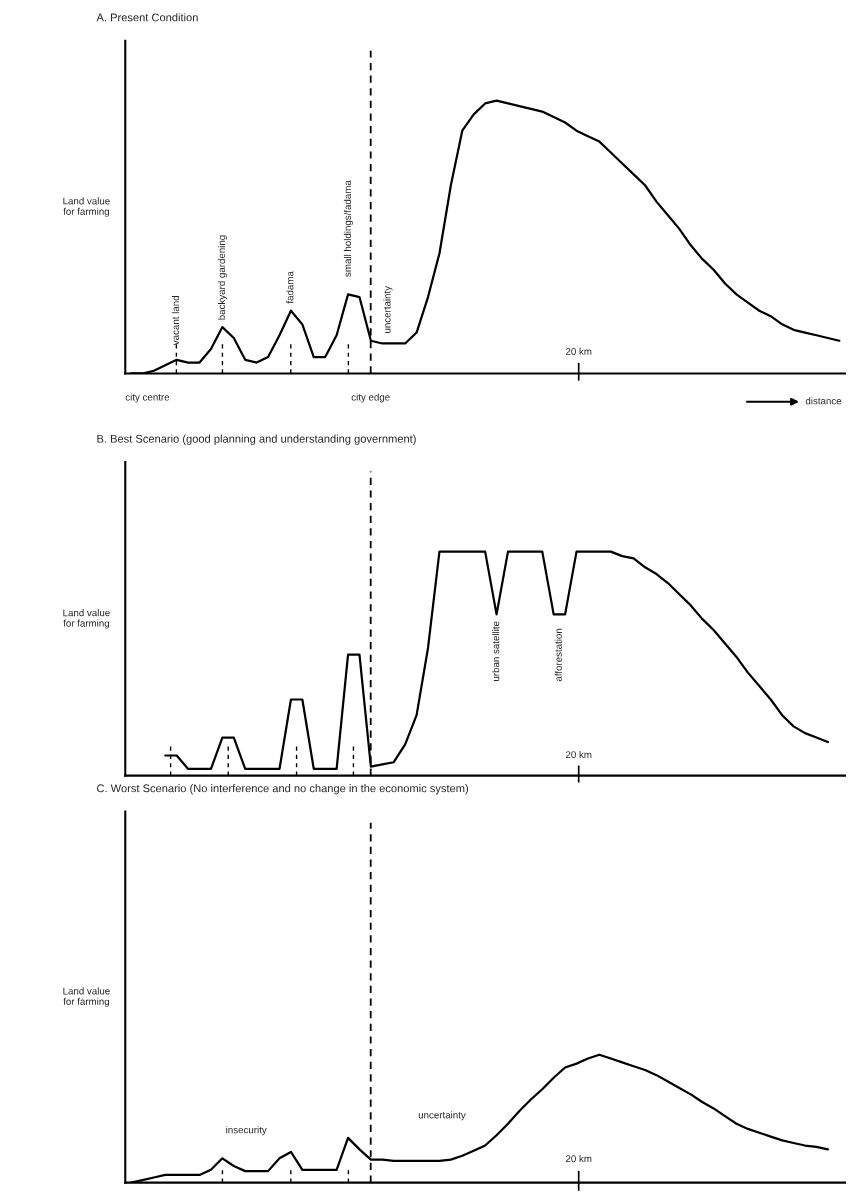 The image size is (864, 1197). I want to click on chart-title: C. Worst Scenario (No interference and no change in the economic system), so click(282, 789).